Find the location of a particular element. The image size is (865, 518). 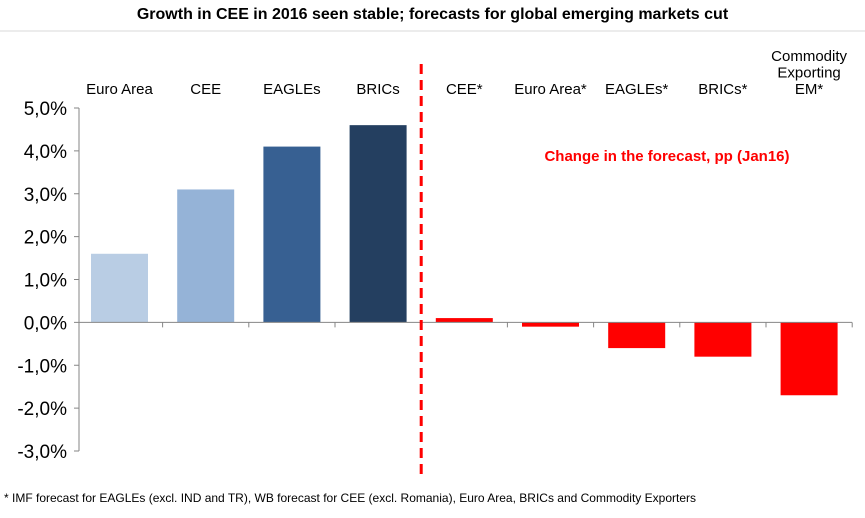

category-label: Euro Area* is located at coordinates (550, 89).